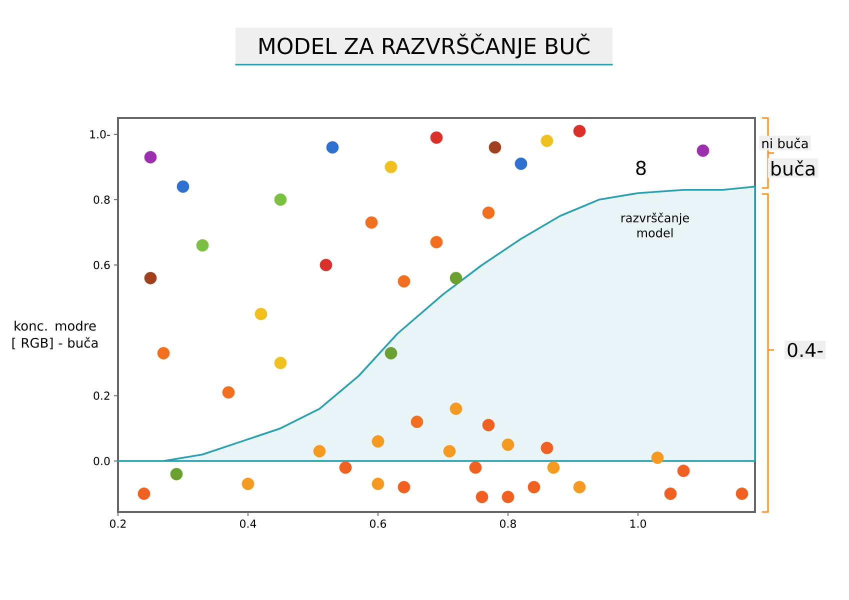 Image resolution: width=849 pixels, height=600 pixels. What do you see at coordinates (118, 524) in the screenshot?
I see `x-tick-label: 0.2` at bounding box center [118, 524].